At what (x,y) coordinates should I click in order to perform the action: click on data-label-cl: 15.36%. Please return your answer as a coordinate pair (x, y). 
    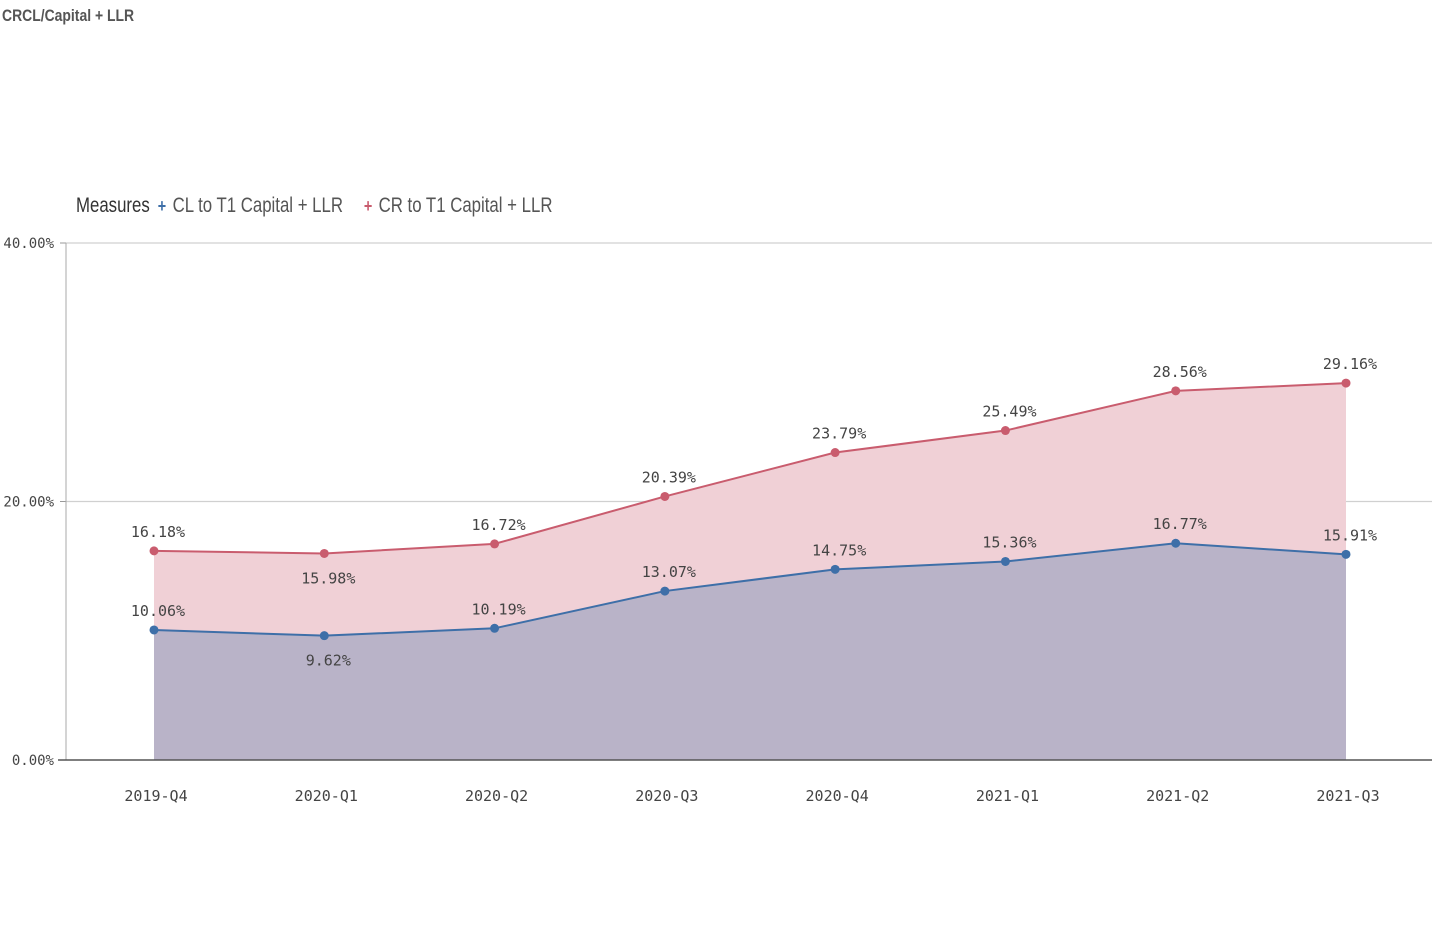
    Looking at the image, I should click on (1009, 542).